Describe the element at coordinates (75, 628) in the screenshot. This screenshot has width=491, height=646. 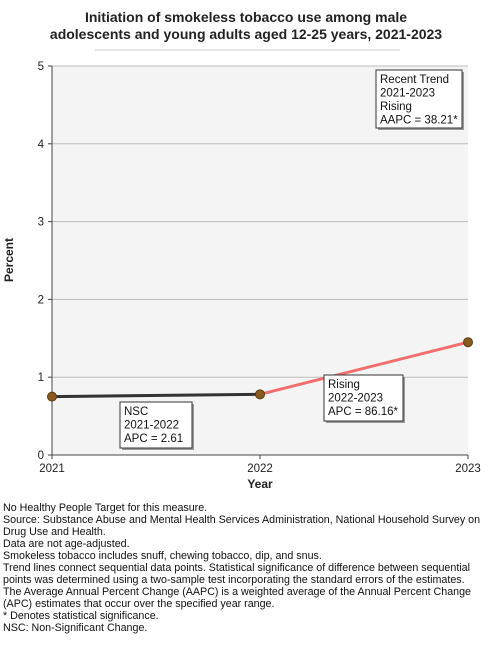
I see `footnote-line: NSC: Non-Significant Change.` at that location.